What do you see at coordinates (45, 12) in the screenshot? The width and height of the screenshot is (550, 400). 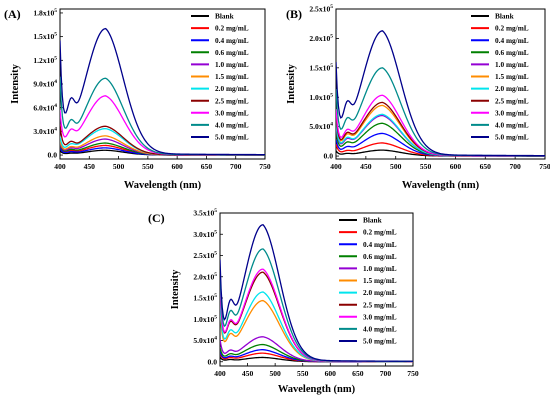 I see `y-tick-label: 1.8x10⁵` at bounding box center [45, 12].